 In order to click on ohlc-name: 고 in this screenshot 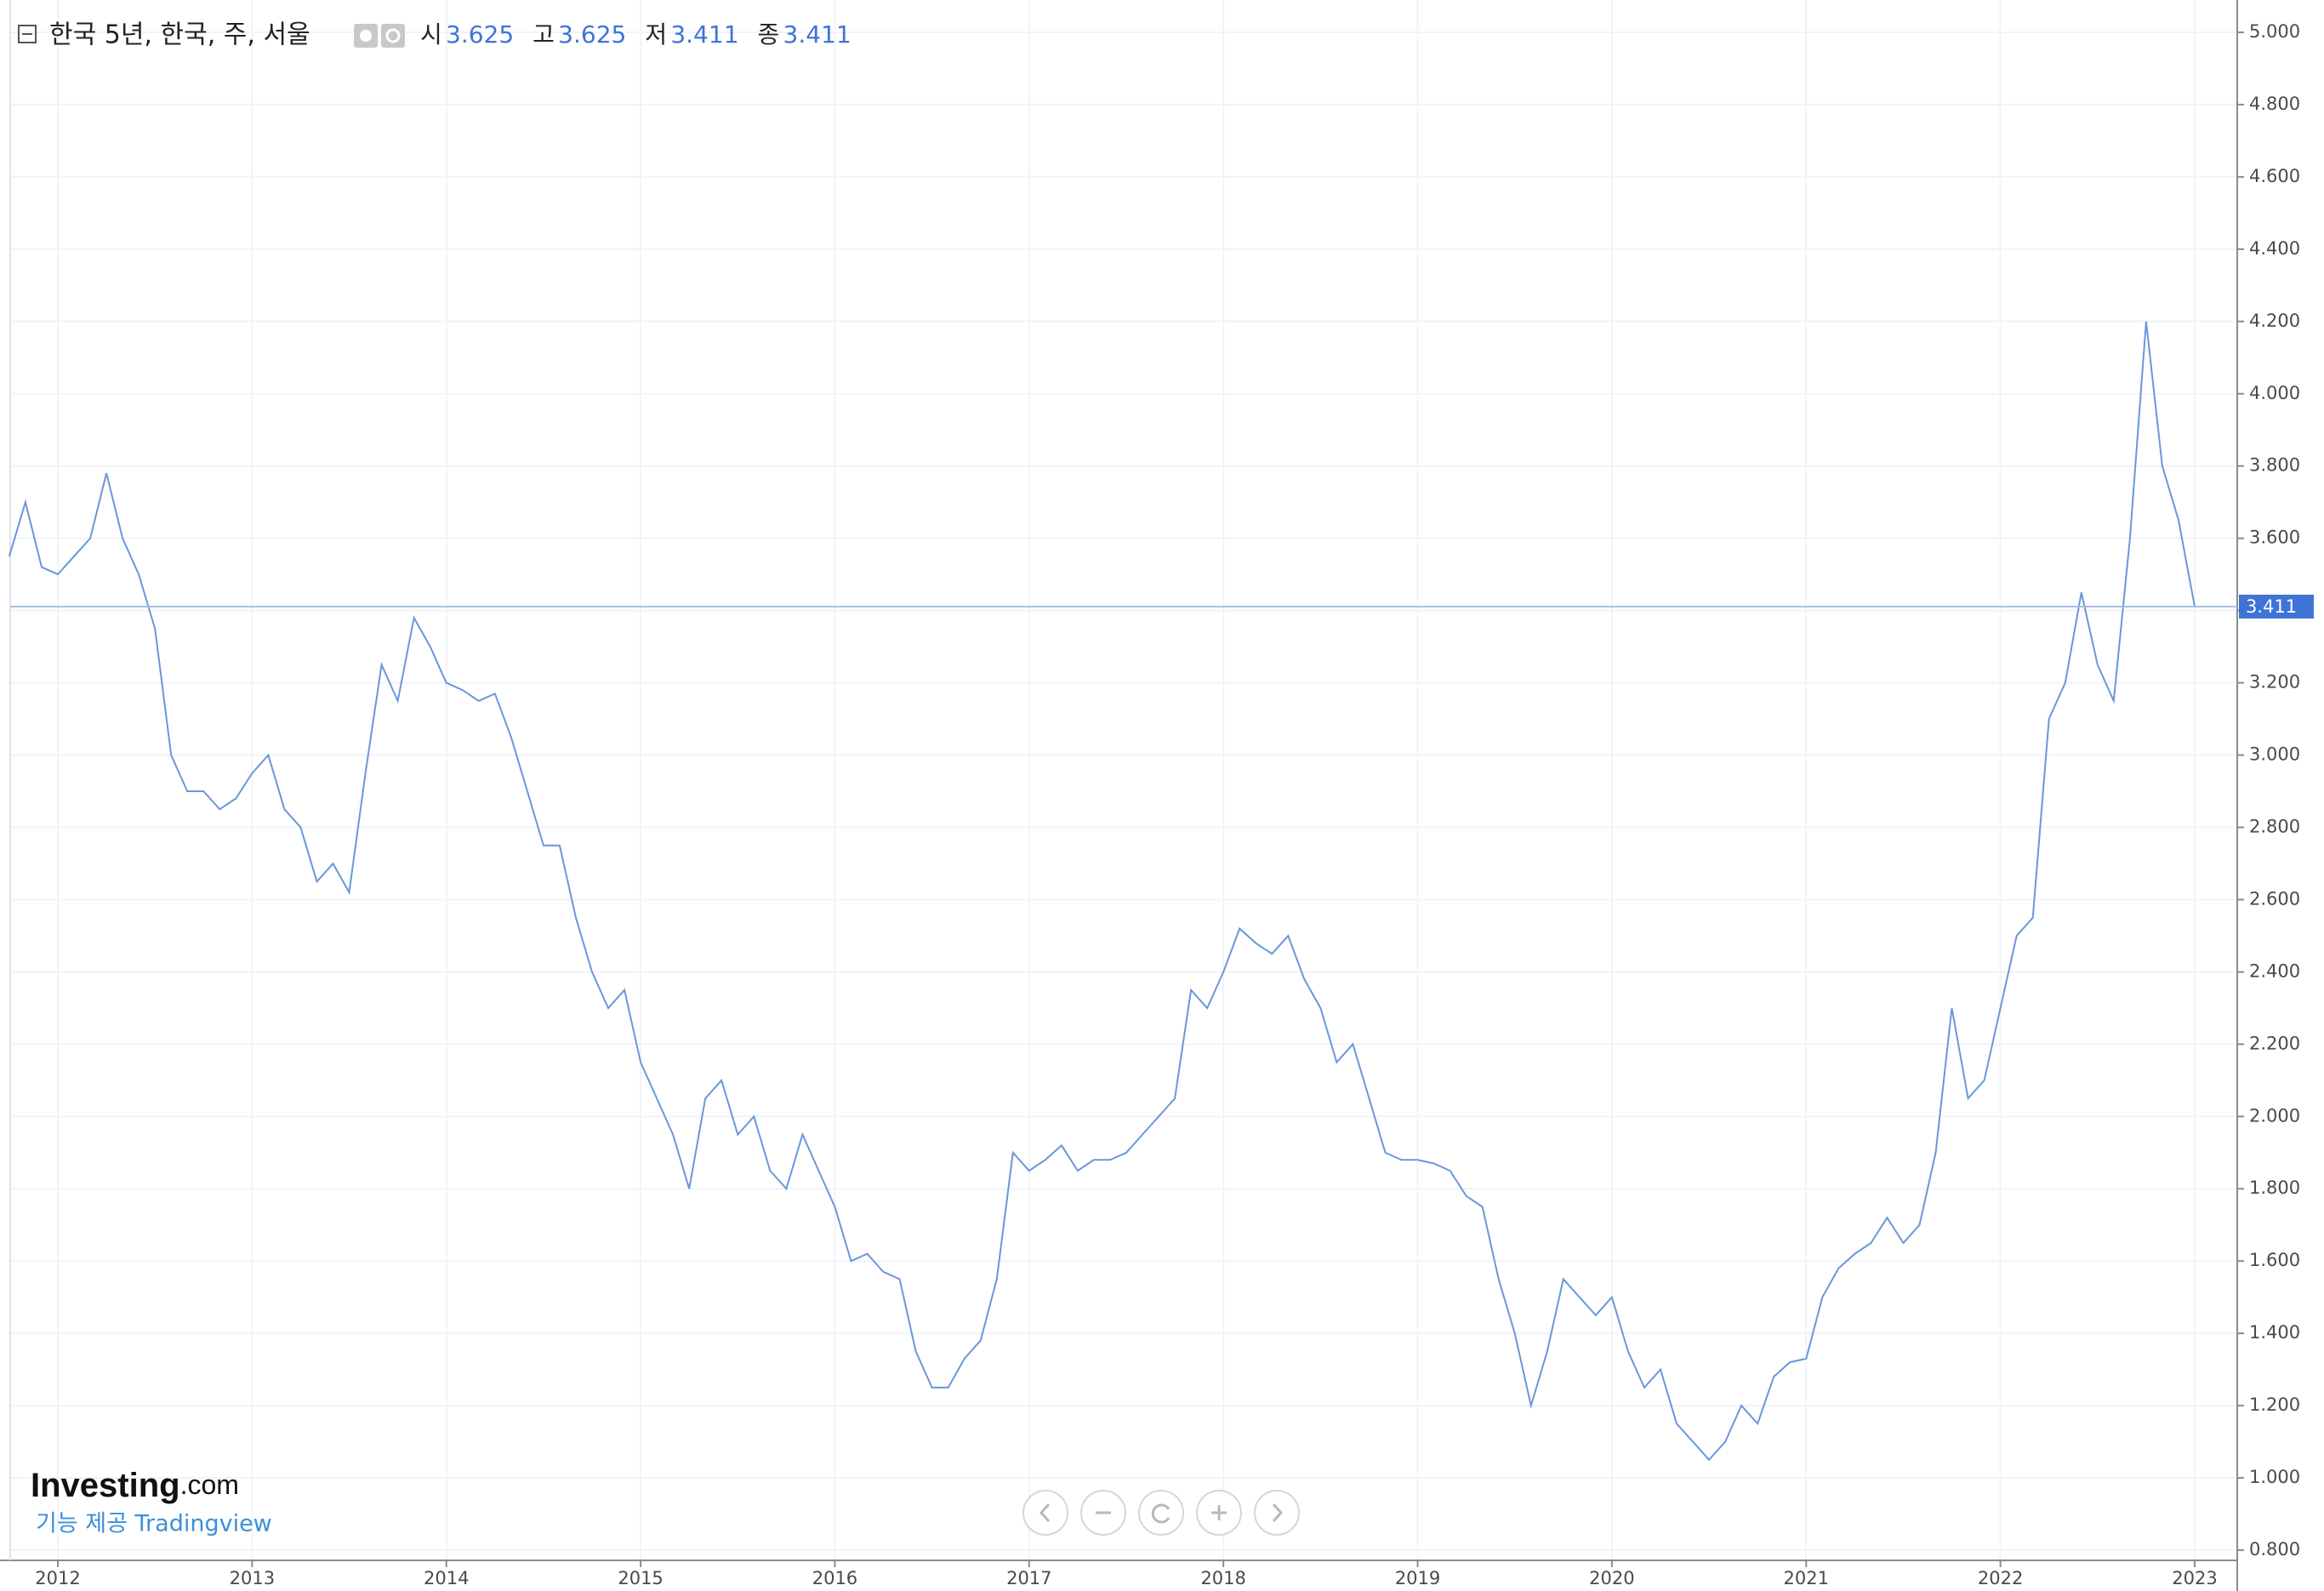, I will do `click(544, 34)`.